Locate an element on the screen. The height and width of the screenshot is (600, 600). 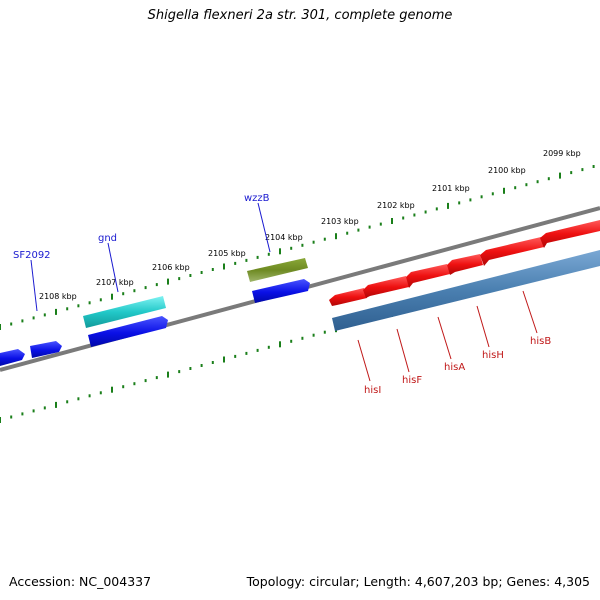
ruler-label-2103: 2103 kbp is located at coordinates (340, 221).